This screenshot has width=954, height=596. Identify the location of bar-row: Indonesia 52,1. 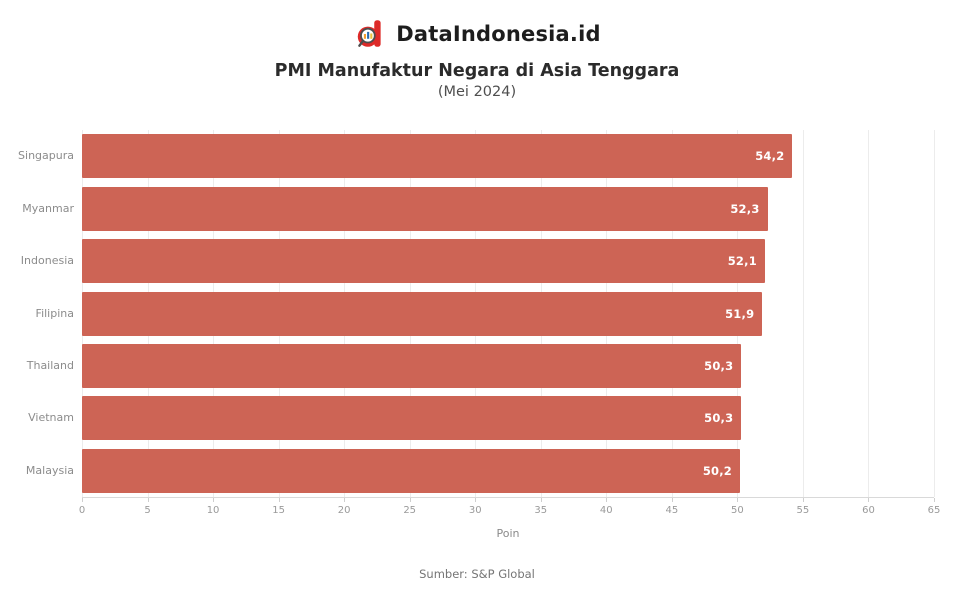
(477, 261).